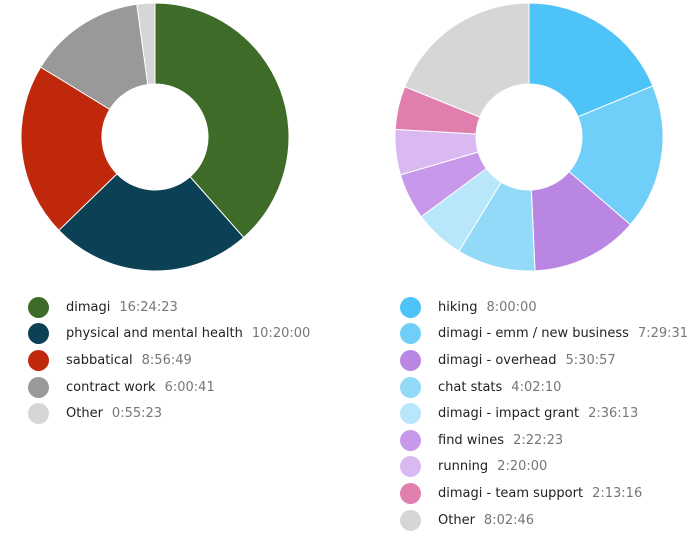 The image size is (688, 542). I want to click on donut-slice-physical-and-mental-health, so click(151, 222).